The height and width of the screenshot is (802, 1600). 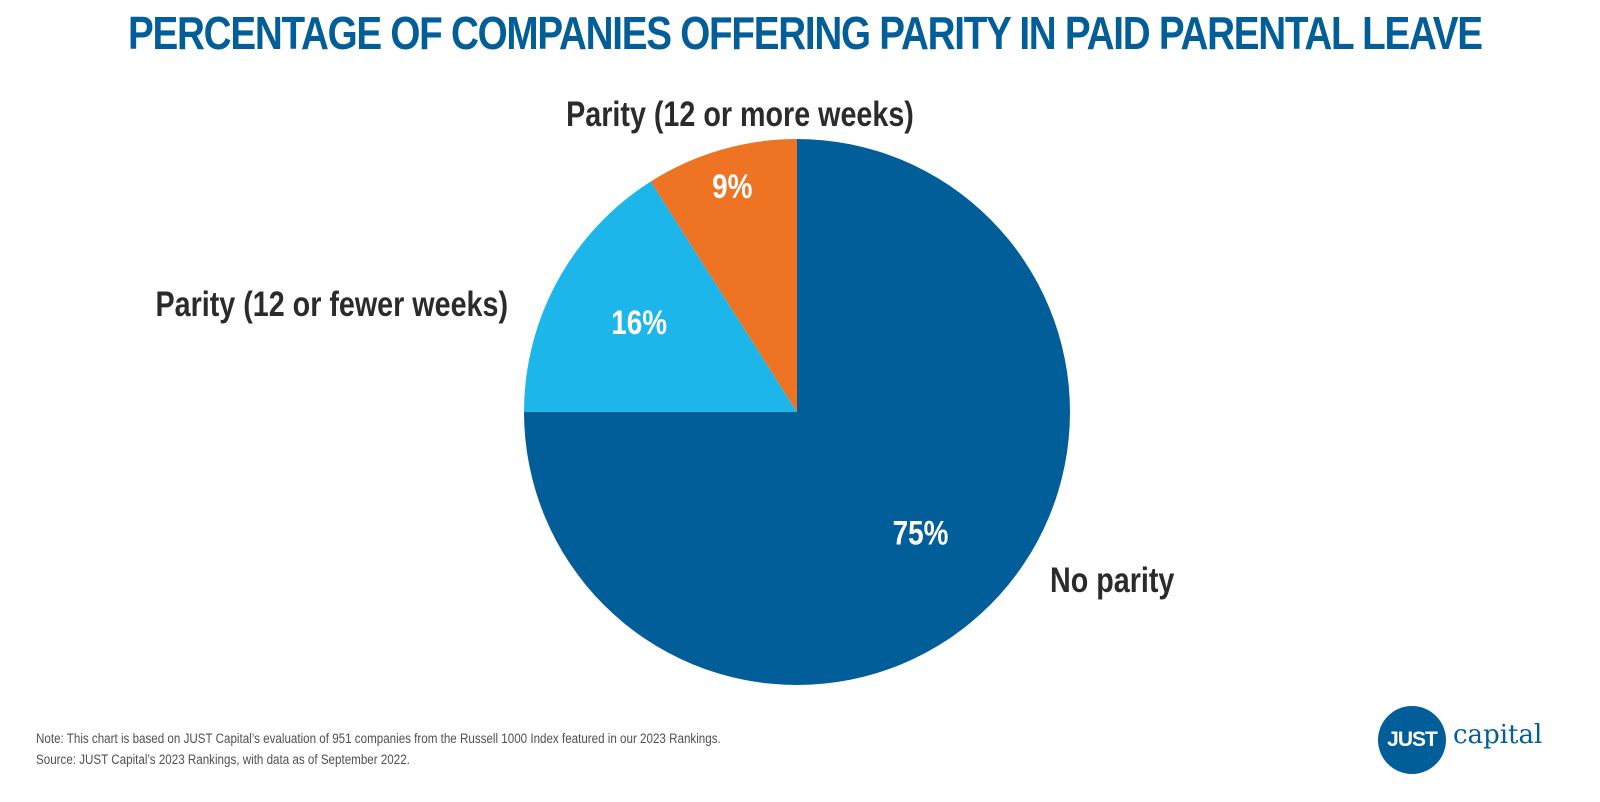 What do you see at coordinates (740, 113) in the screenshot?
I see `slice-category-label: Parity (12 or more weeks)` at bounding box center [740, 113].